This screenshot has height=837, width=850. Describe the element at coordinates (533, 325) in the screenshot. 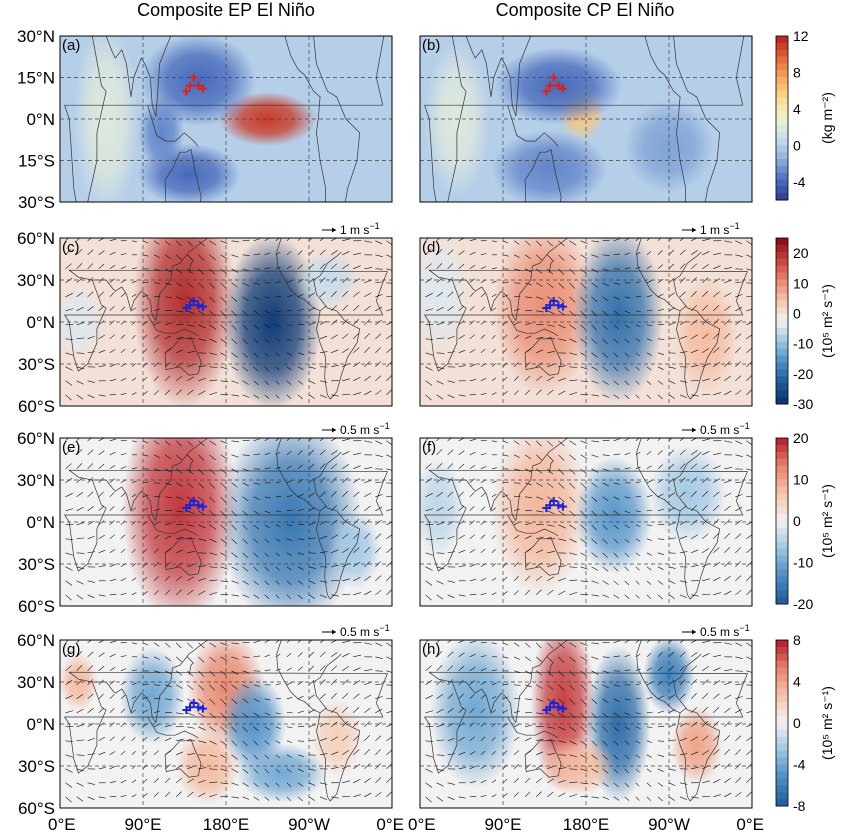

I see `coastline` at that location.